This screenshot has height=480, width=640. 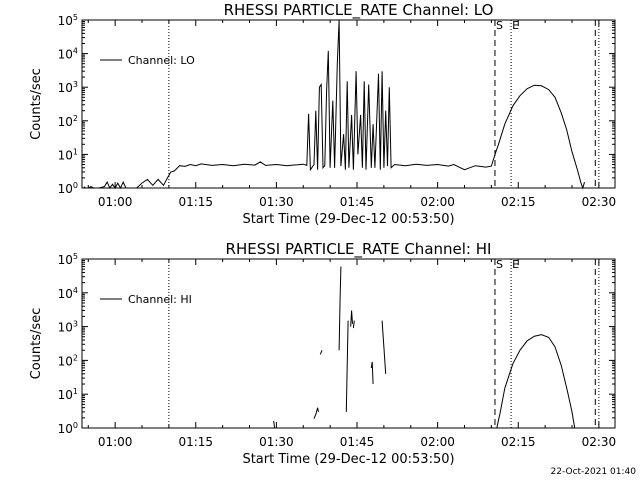 I want to click on legend-label: Channel: LO, so click(x=161, y=60).